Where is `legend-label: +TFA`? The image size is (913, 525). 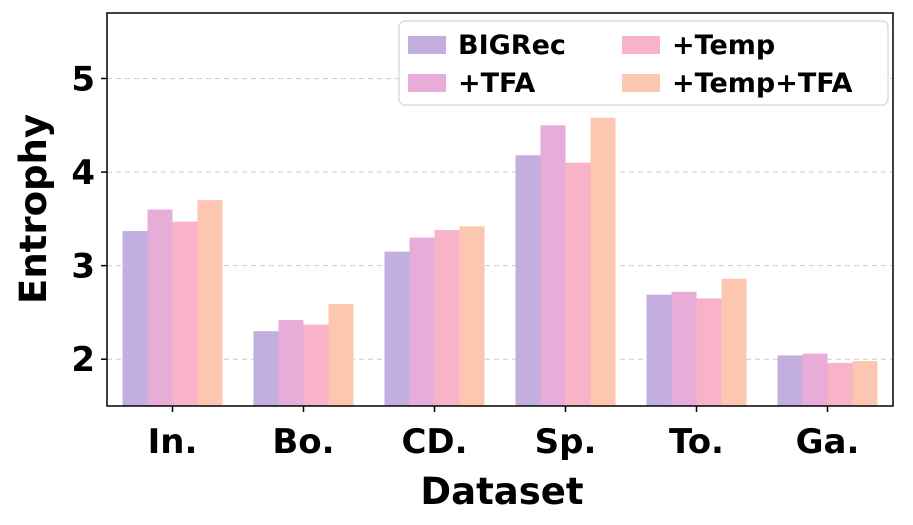 legend-label: +TFA is located at coordinates (496, 83).